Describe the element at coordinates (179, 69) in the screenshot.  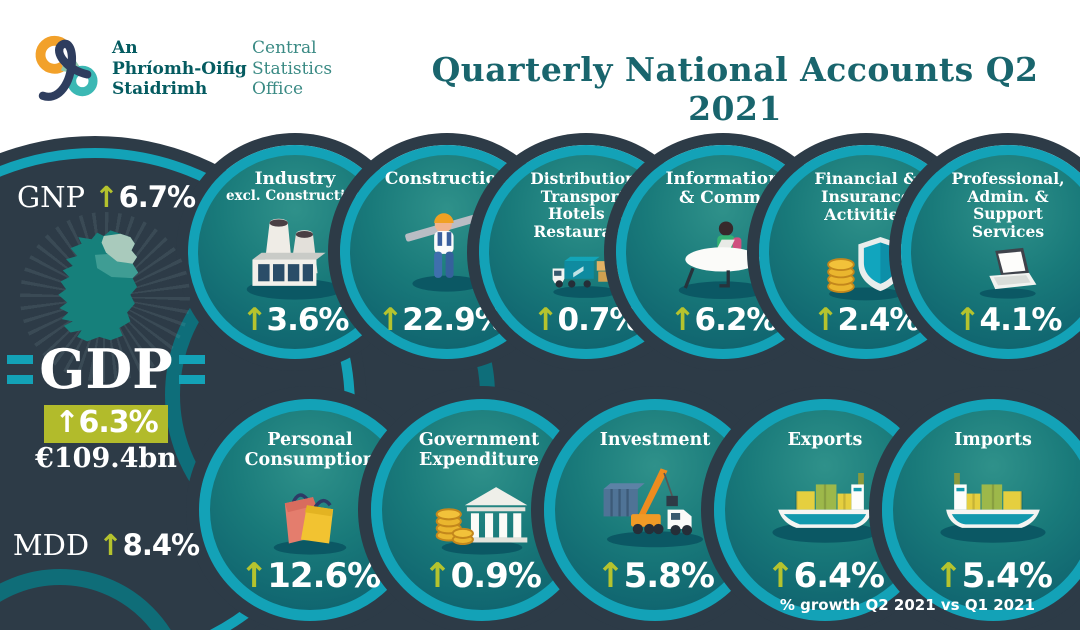
I see `logo-irish-text: An Phríomh-Oifig Staidrimh` at that location.